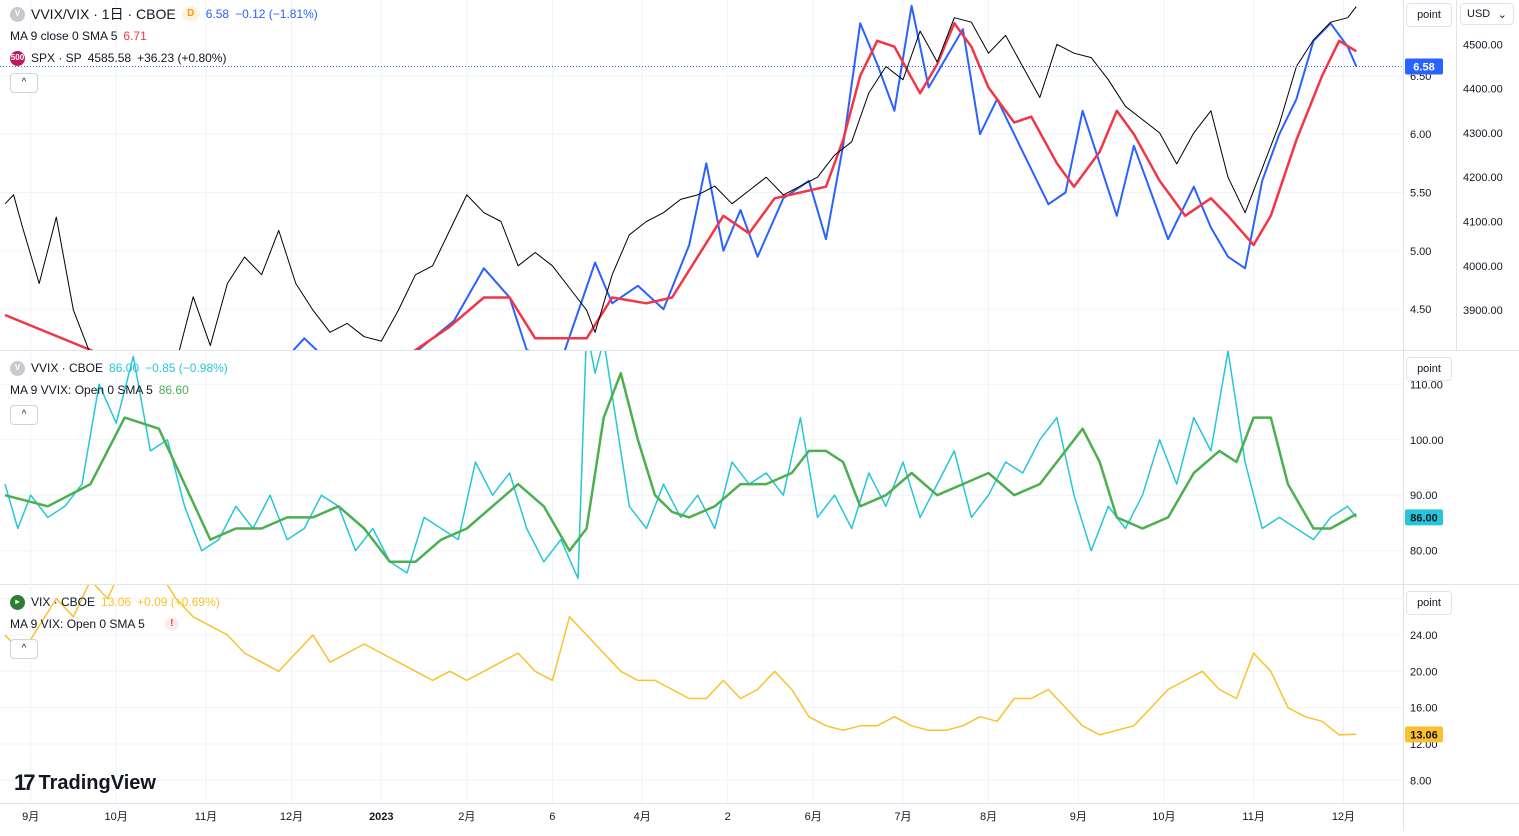 Image resolution: width=1519 pixels, height=836 pixels. Describe the element at coordinates (25, 782) in the screenshot. I see `tradingview-logo-icon: 17` at that location.